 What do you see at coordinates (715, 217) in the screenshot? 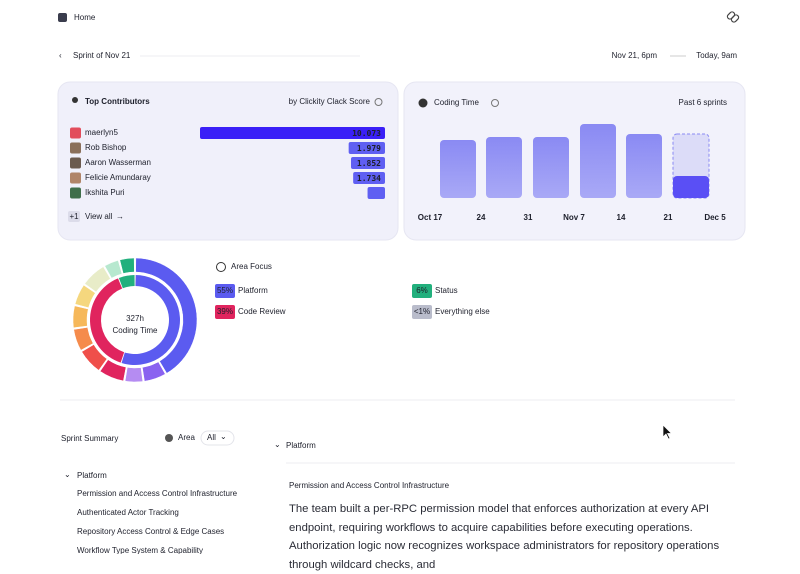
I see `x-label: Dec 5` at bounding box center [715, 217].